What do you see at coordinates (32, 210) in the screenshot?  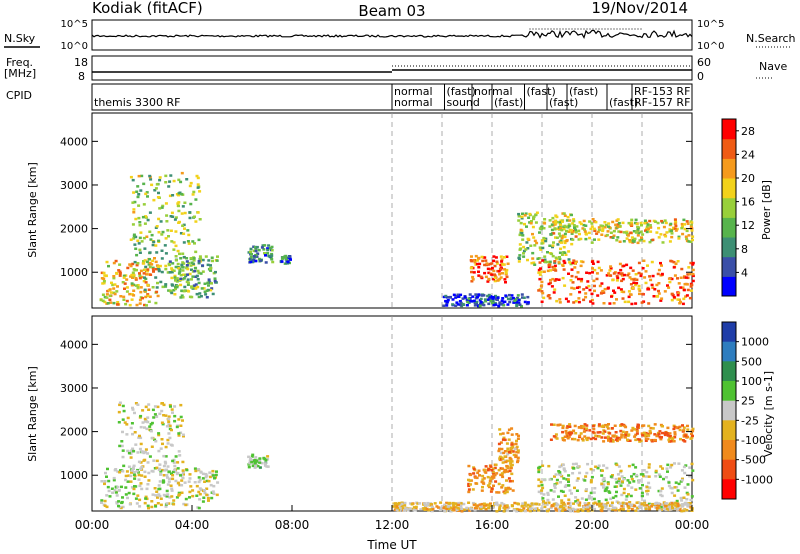 I see `power-ylabel: Slant Range [km]` at bounding box center [32, 210].